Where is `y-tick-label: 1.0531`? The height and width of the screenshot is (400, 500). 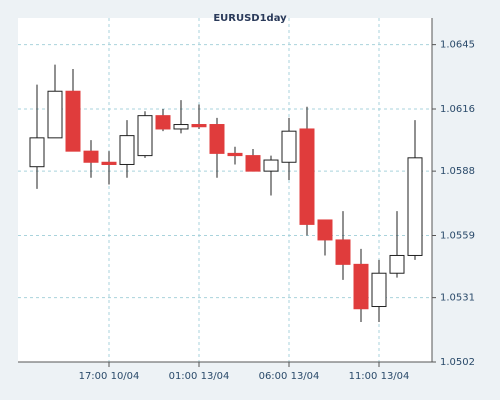
y-tick-label: 1.0531 is located at coordinates (457, 298).